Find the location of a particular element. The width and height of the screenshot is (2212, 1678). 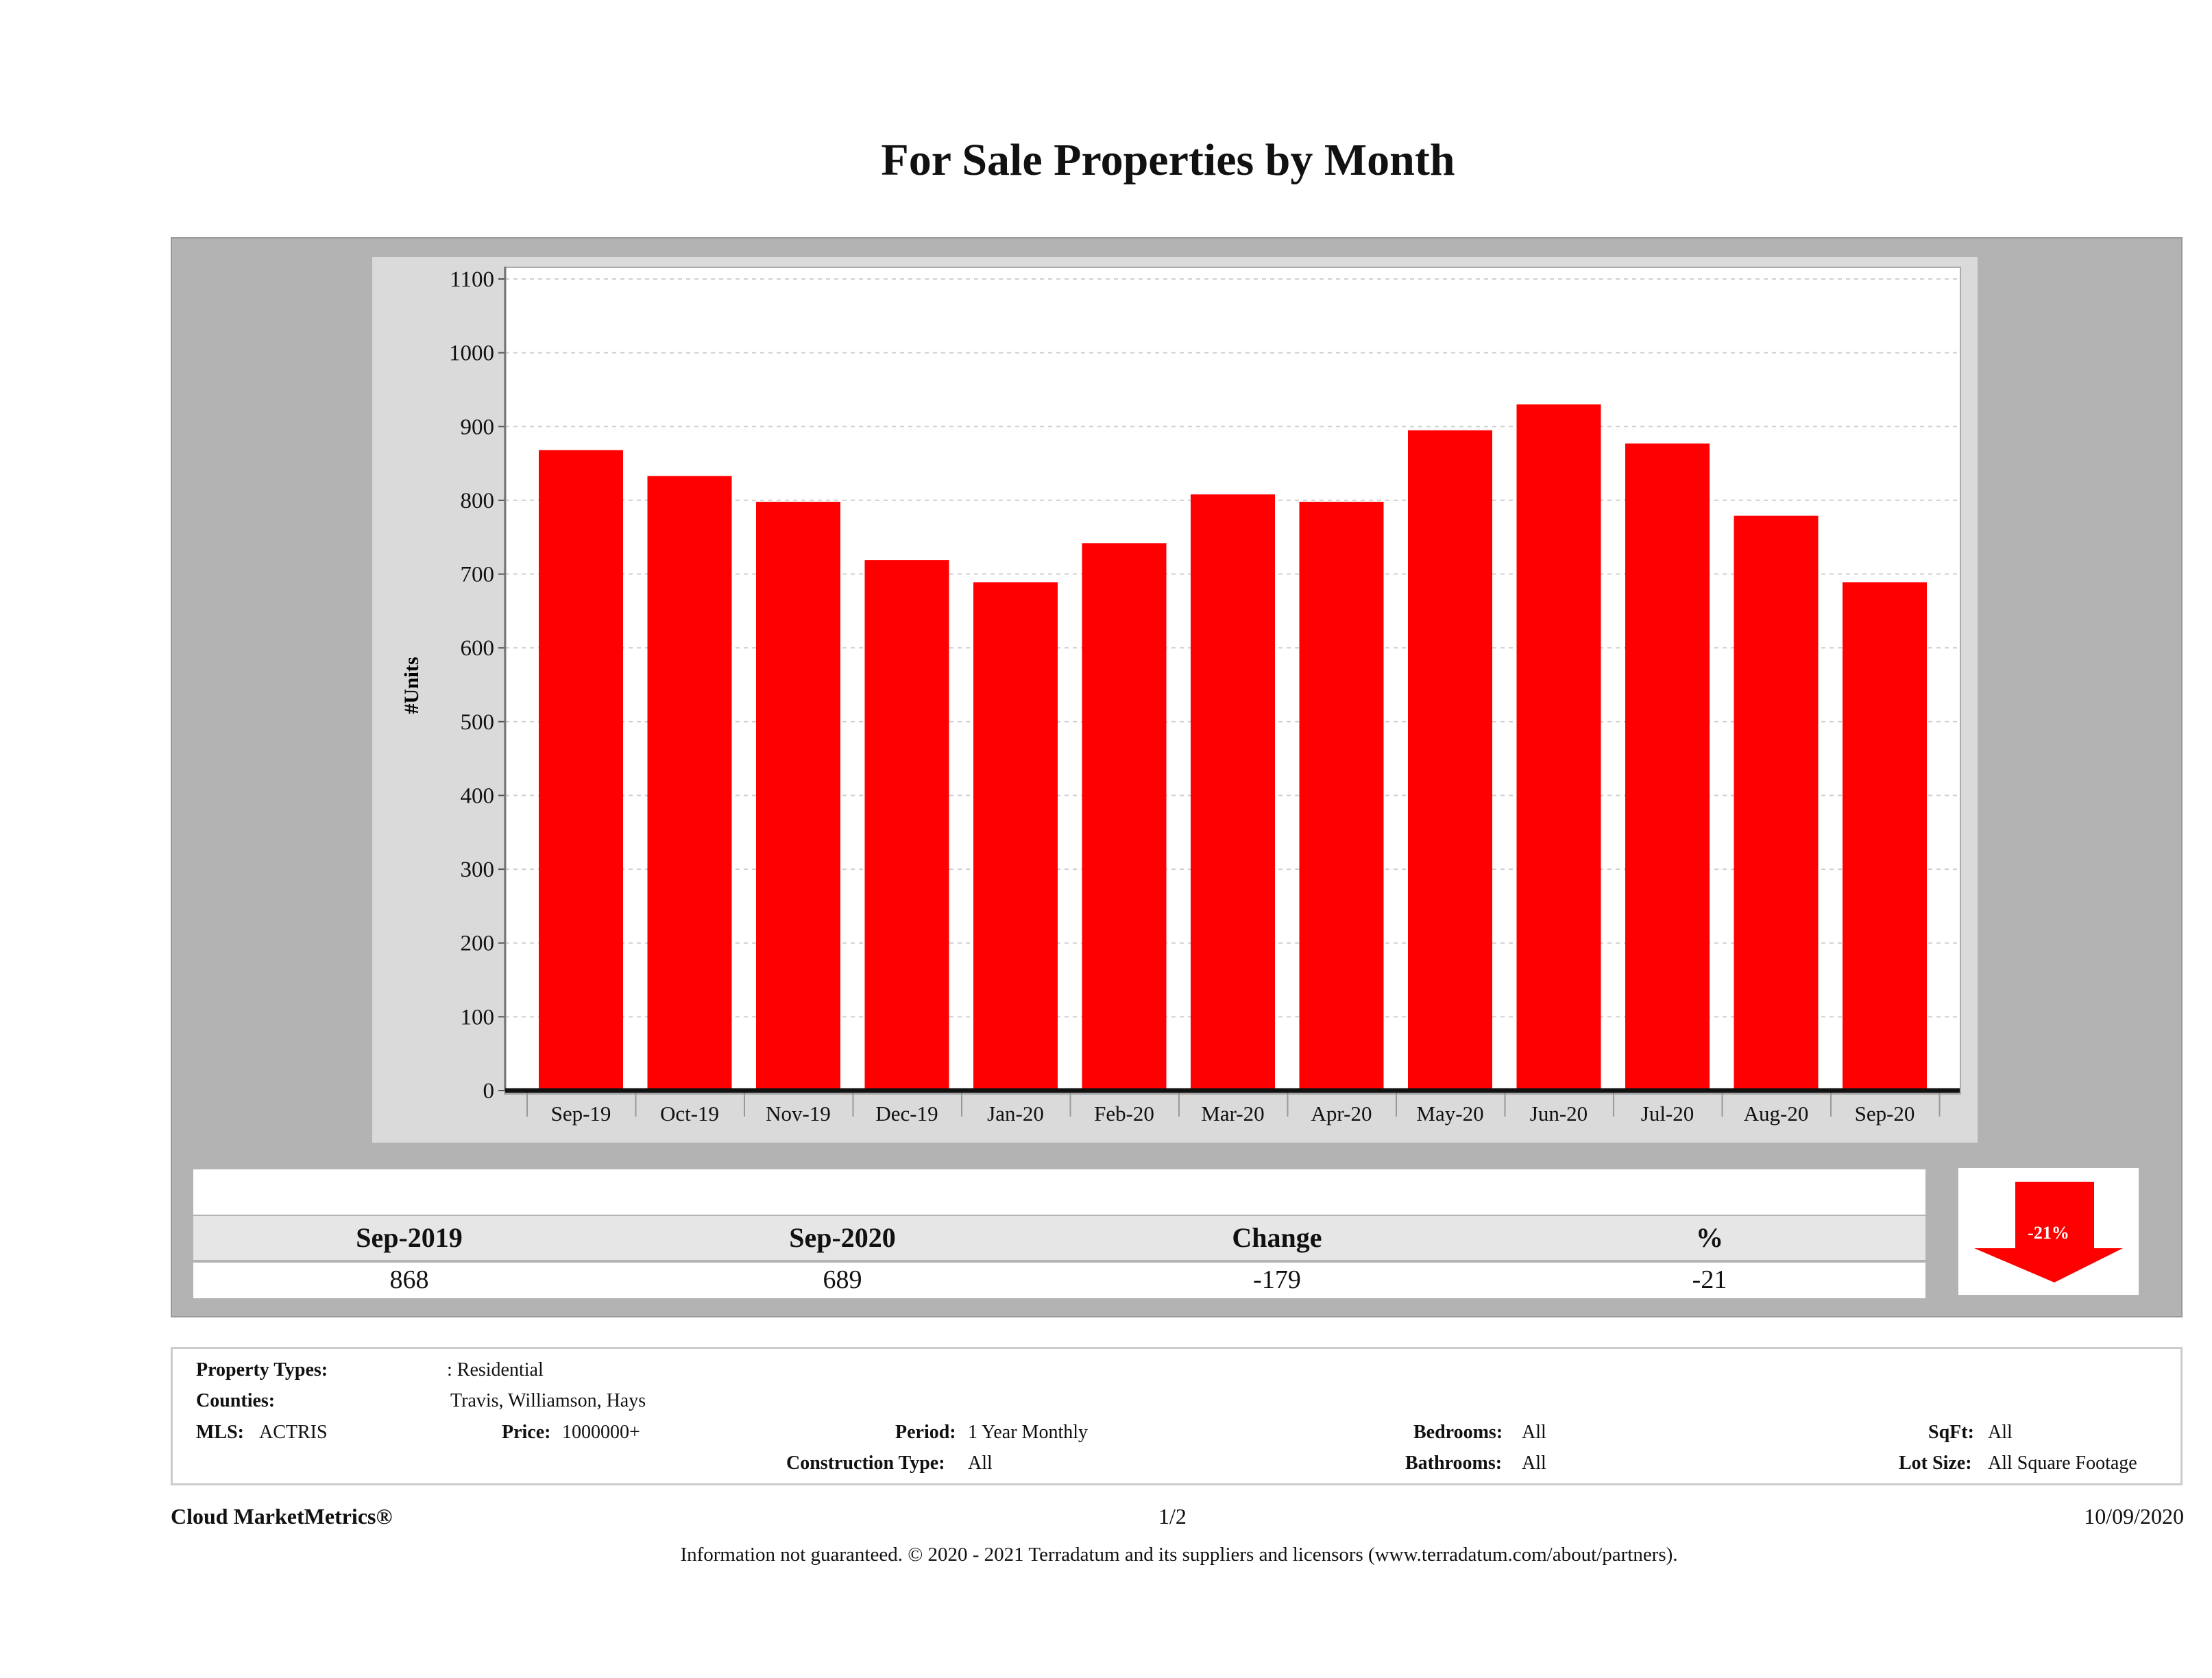

construction-type-label: Construction Type: is located at coordinates (865, 1463).